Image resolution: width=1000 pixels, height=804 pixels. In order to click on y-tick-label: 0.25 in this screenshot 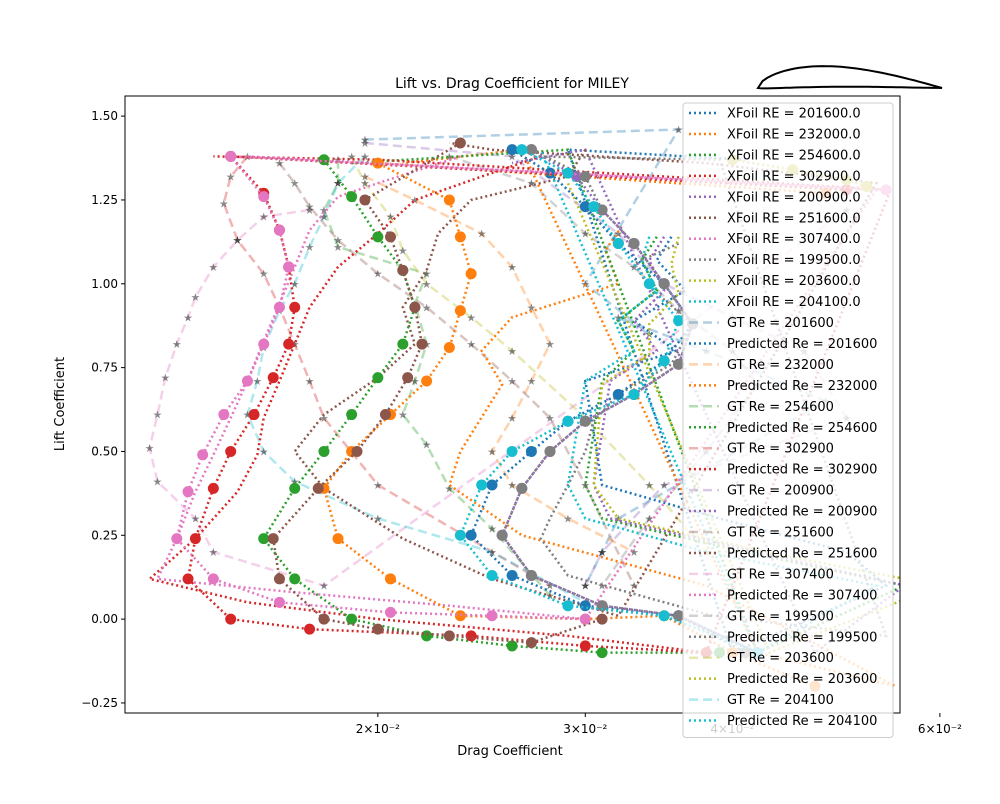, I will do `click(104, 535)`.